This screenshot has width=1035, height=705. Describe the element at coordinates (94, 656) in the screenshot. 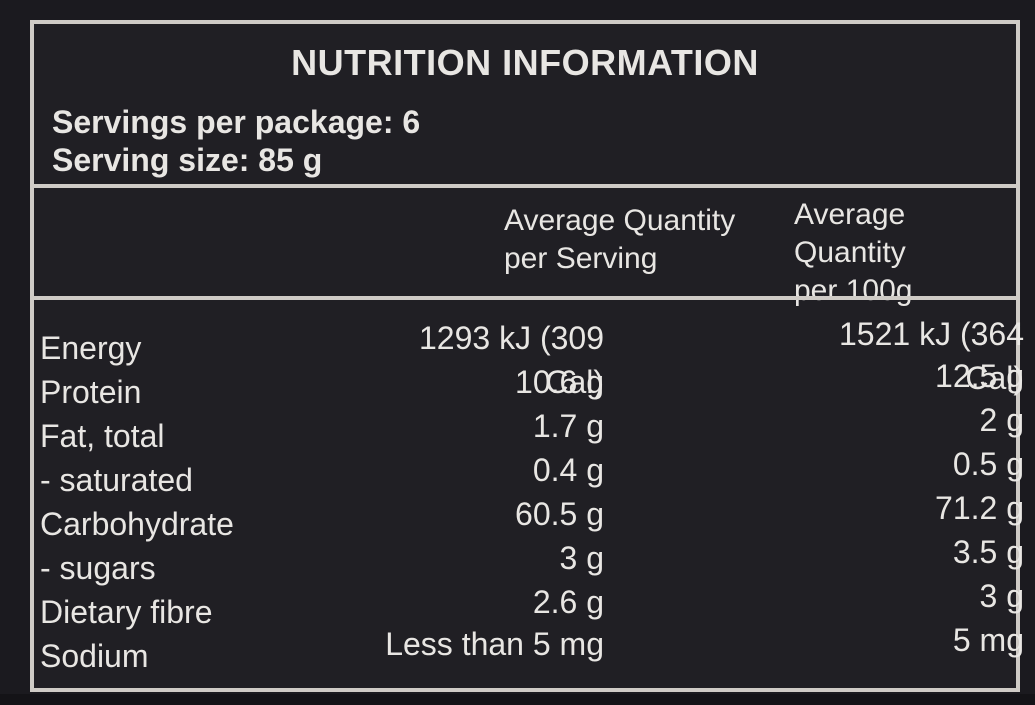

I see `row-label: Sodium` at that location.